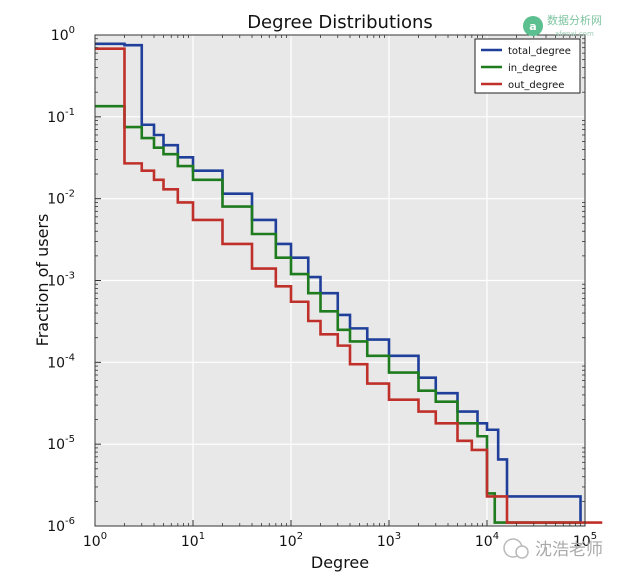  I want to click on y-tick-label: 10⁻³, so click(61, 280).